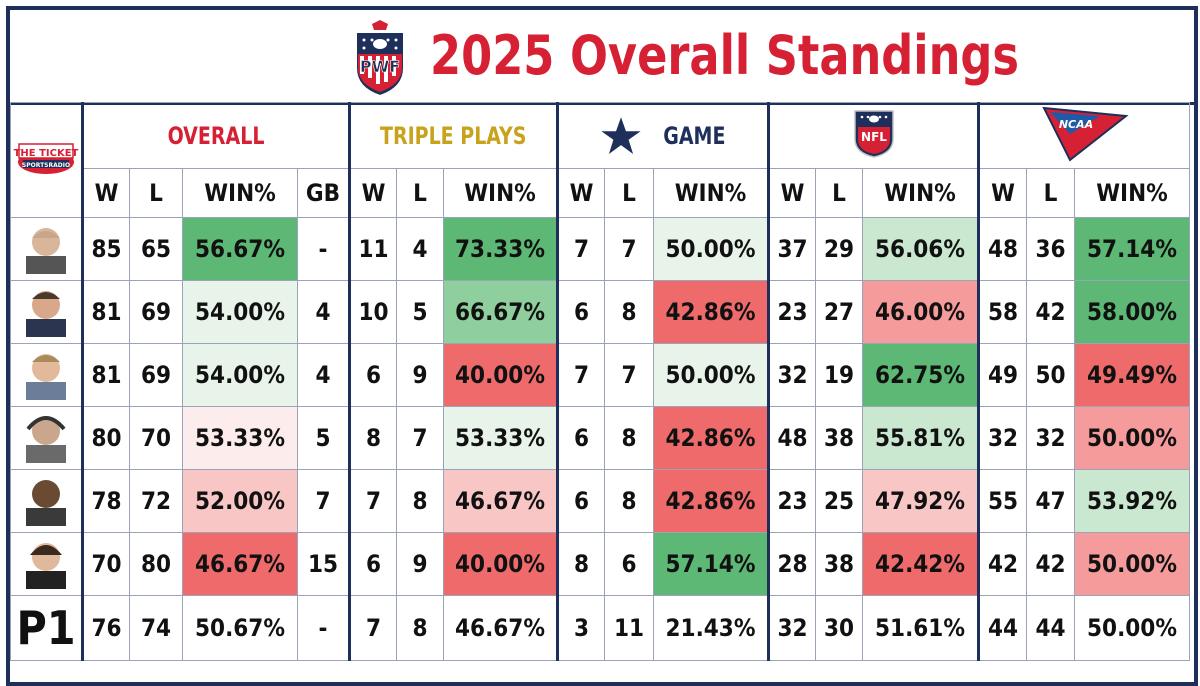 This screenshot has width=1200, height=686. I want to click on triple-plays-label: TRIPLE PLAYS, so click(453, 135).